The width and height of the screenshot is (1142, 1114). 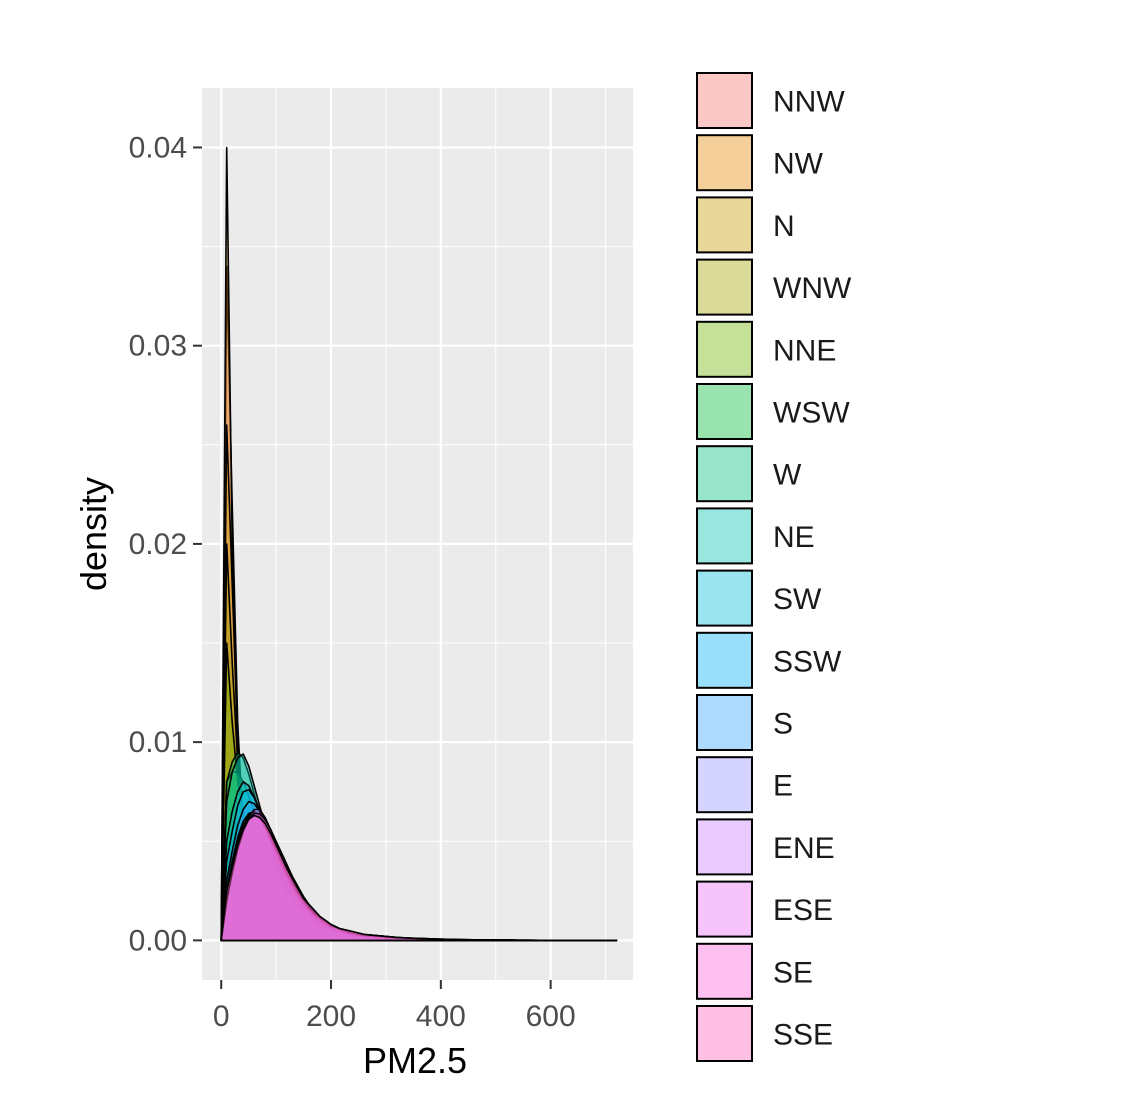 What do you see at coordinates (760, 163) in the screenshot?
I see `legend-item-nw: NW` at bounding box center [760, 163].